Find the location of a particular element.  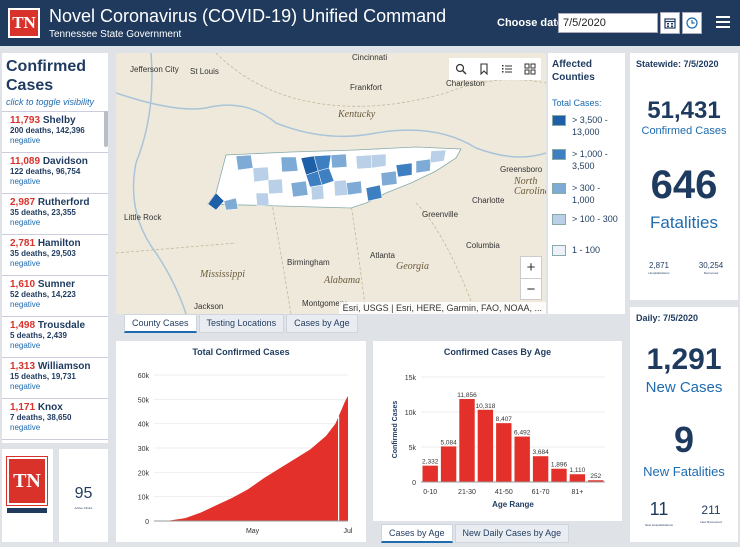

county-list-item: 2,781 Hamilton 35 deaths, 29,503 negative is located at coordinates (55, 254).